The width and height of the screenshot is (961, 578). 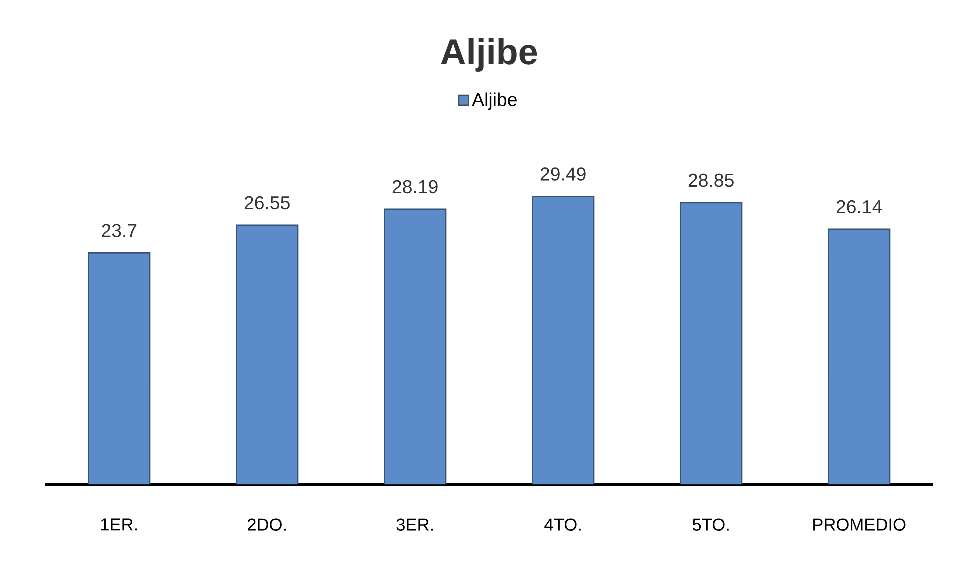 I want to click on data-label: 29.49, so click(x=563, y=174).